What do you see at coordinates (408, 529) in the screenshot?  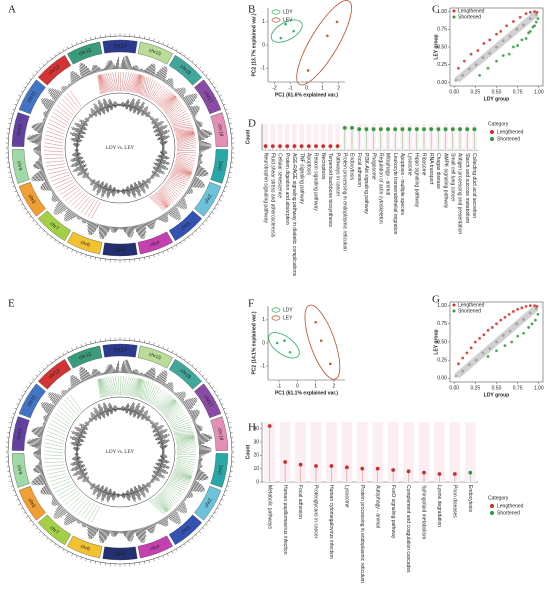 I see `x-tick-label: Complement and coagulation cascades` at bounding box center [408, 529].